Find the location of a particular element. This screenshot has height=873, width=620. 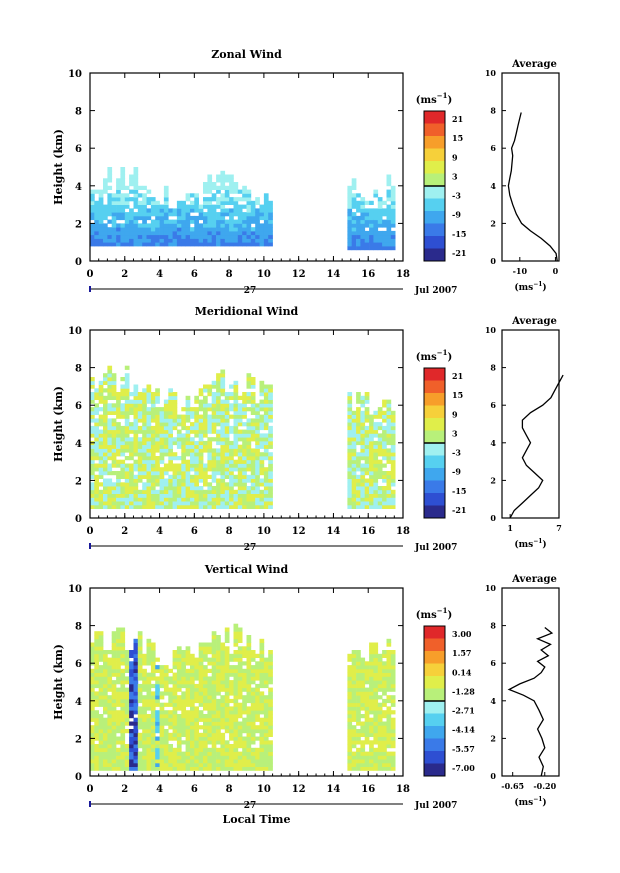

vertical-colorbar-swatch is located at coordinates (434, 670).